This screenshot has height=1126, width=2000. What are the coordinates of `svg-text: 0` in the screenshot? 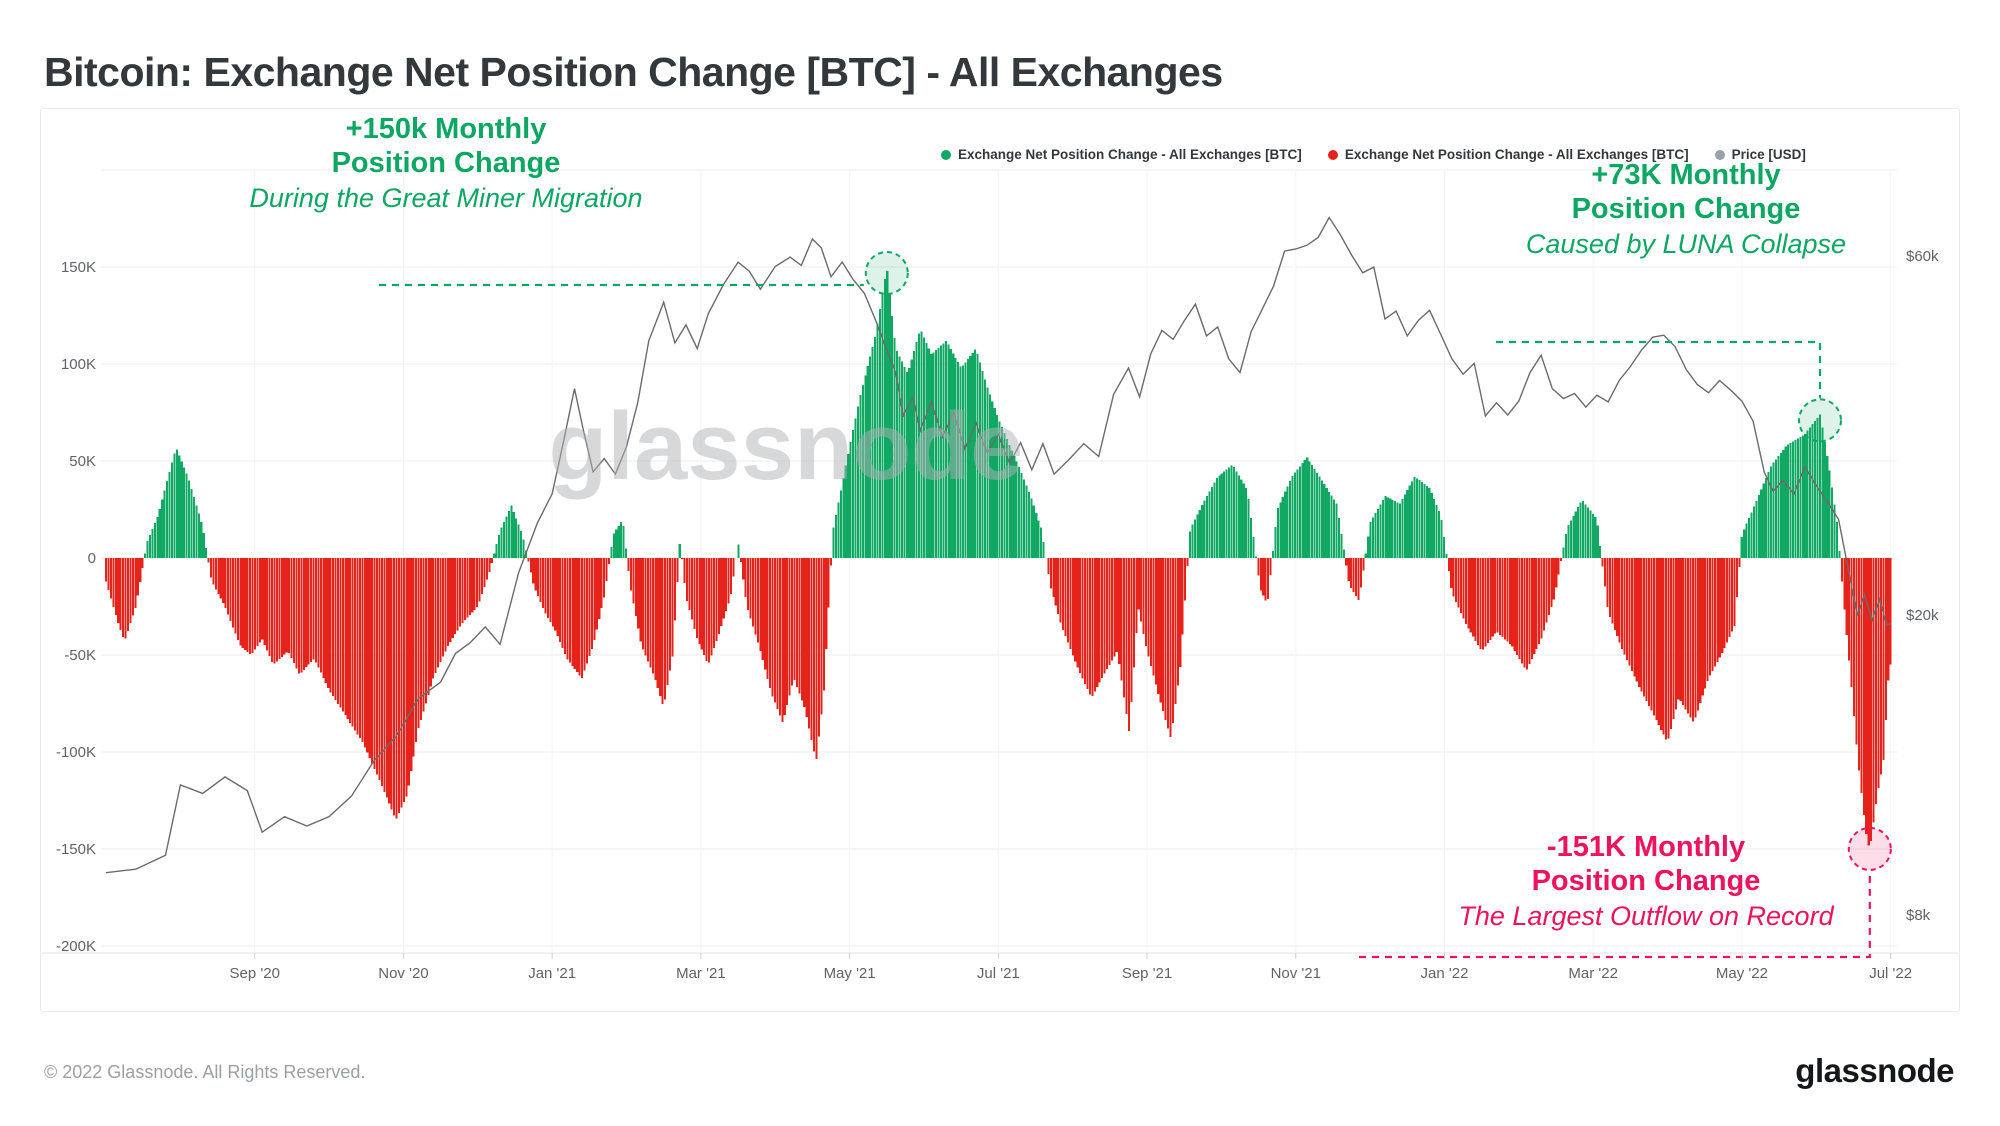 It's located at (92, 558).